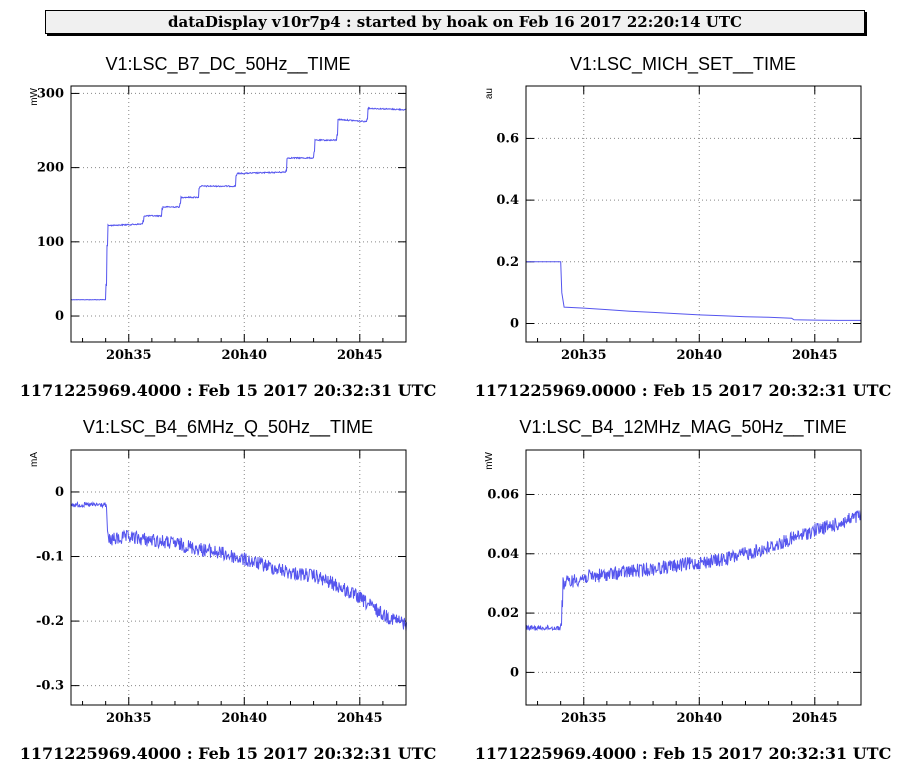 Image resolution: width=911 pixels, height=772 pixels. I want to click on plot-1-x-tick-label: 20h45, so click(360, 355).